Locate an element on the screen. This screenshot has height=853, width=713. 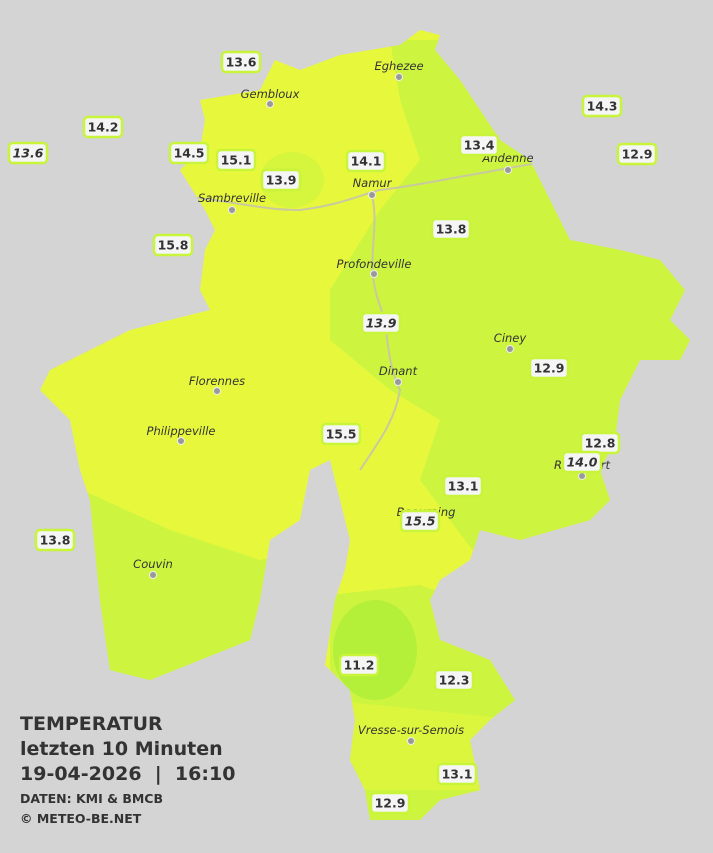
title: TEMPERATUR is located at coordinates (91, 724).